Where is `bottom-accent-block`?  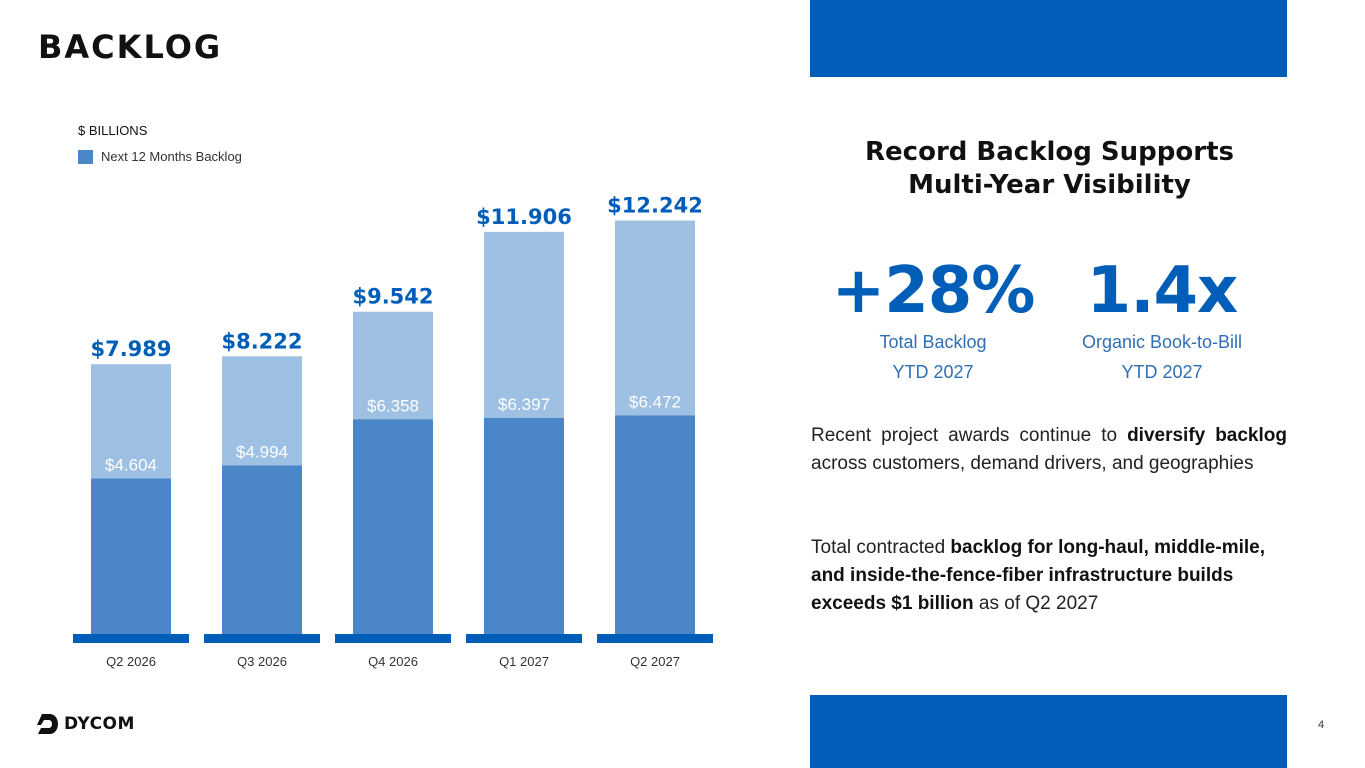 bottom-accent-block is located at coordinates (1048, 731).